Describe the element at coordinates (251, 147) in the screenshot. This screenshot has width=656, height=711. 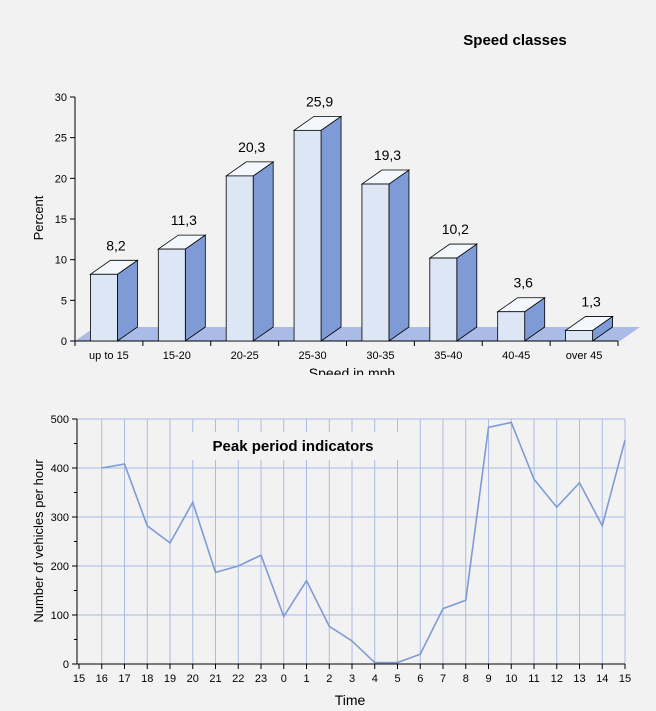
I see `data-label: 20,3` at that location.